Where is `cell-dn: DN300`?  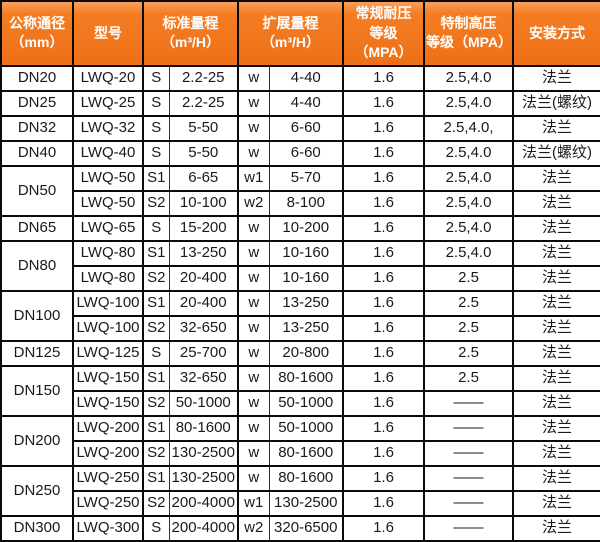 cell-dn: DN300 is located at coordinates (37, 528).